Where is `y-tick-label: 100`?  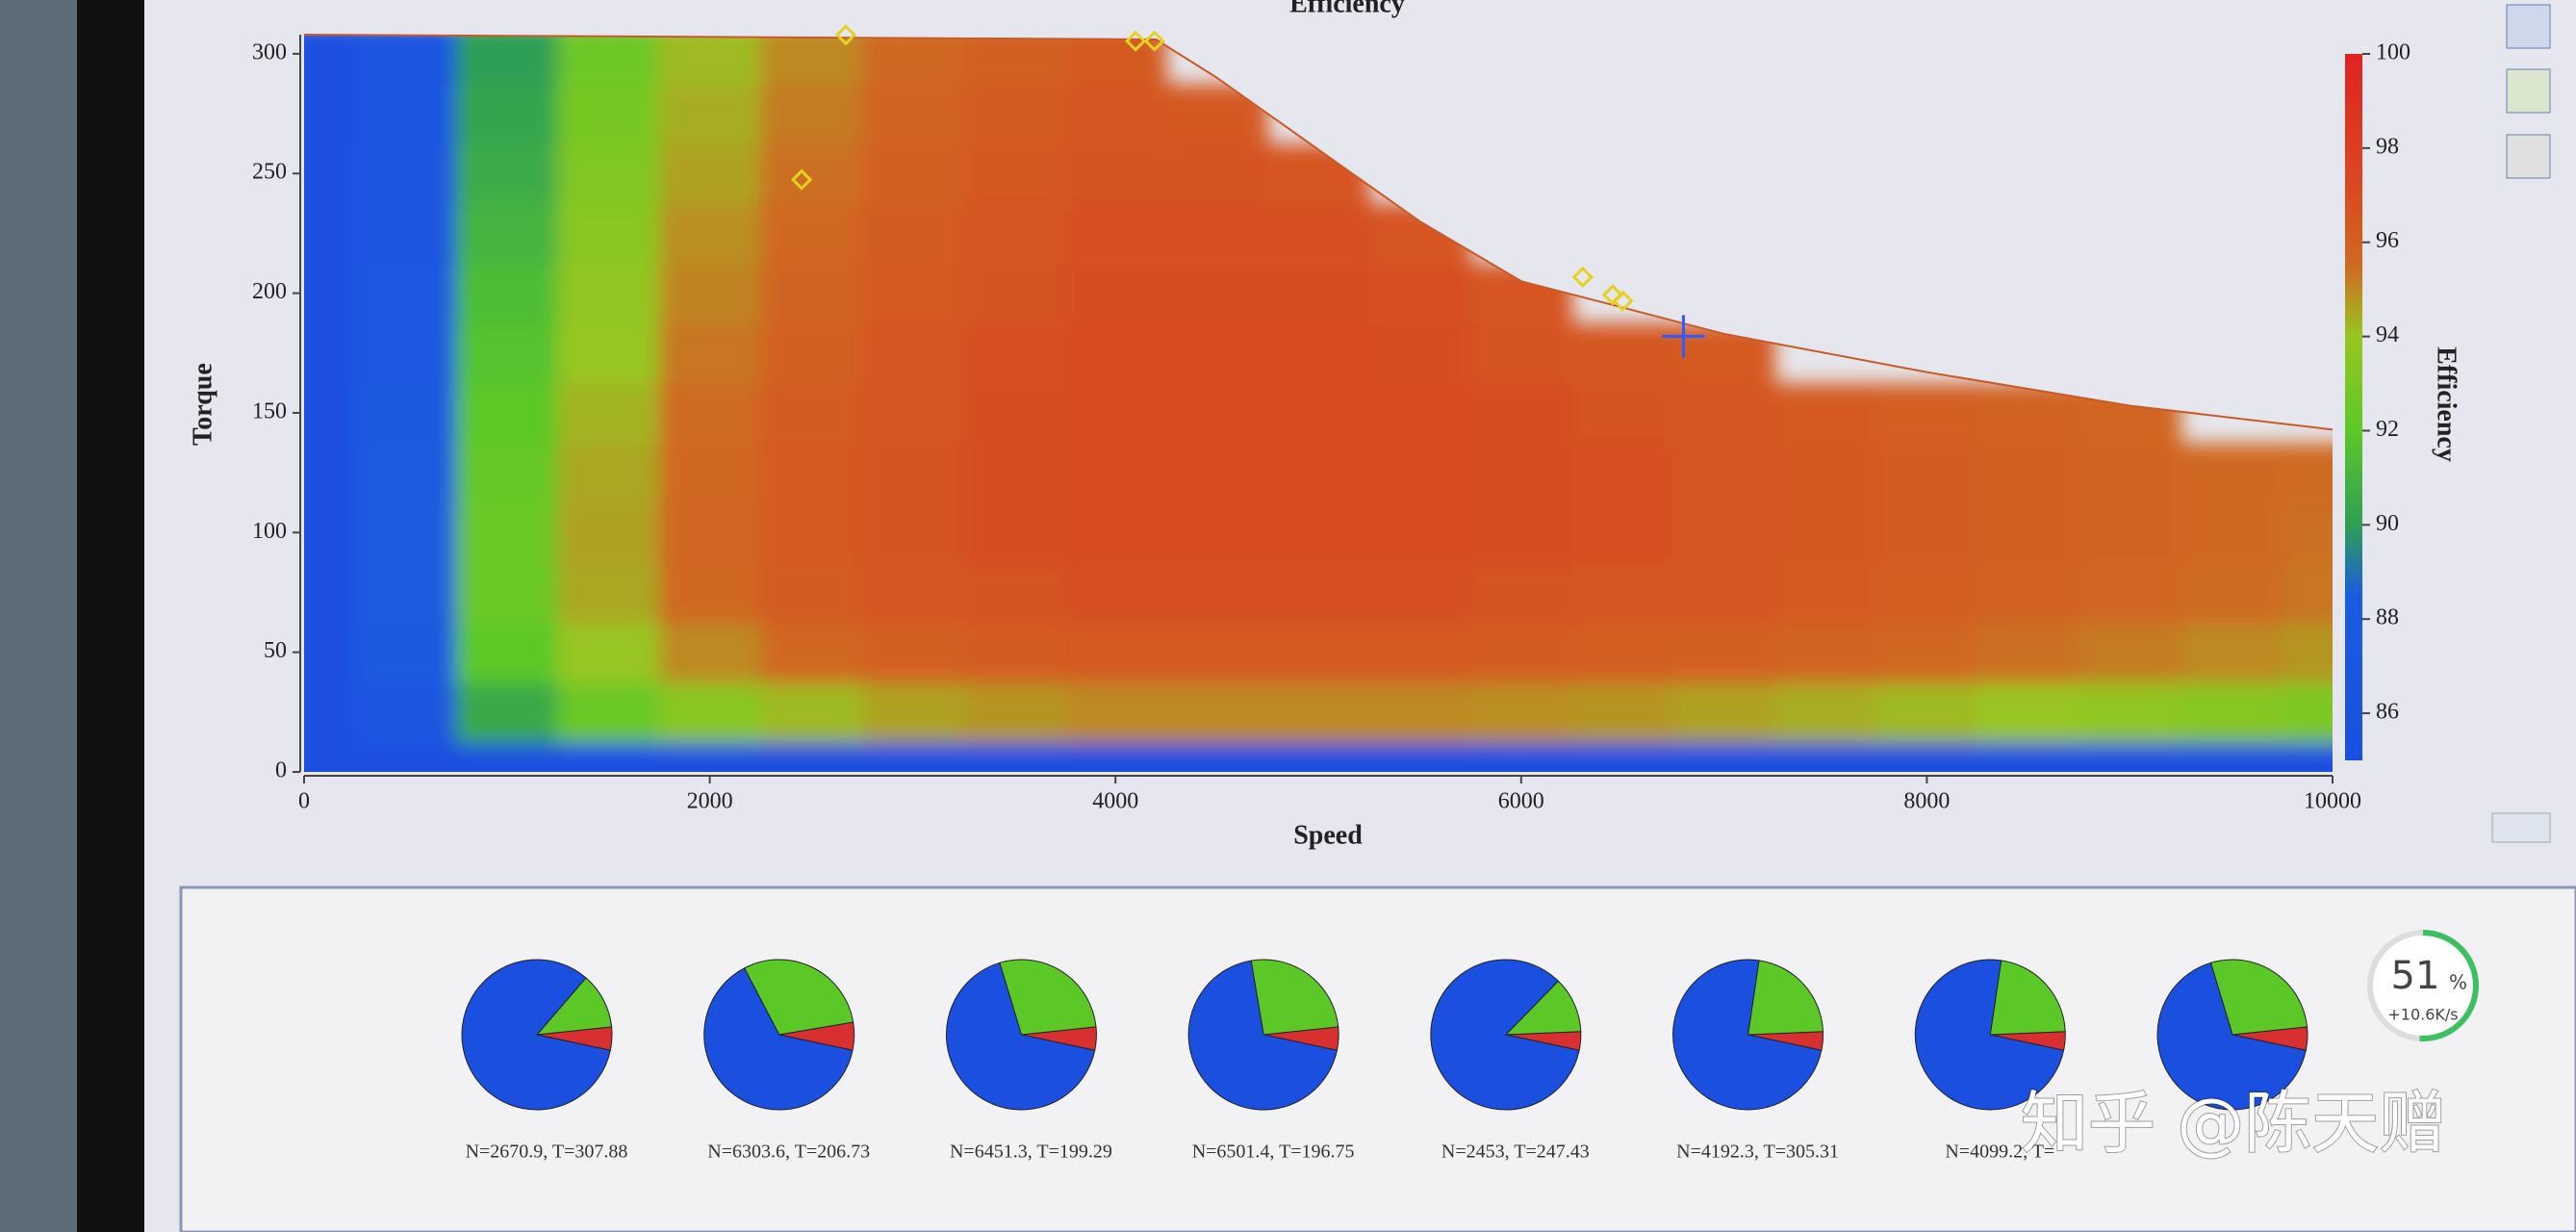
y-tick-label: 100 is located at coordinates (269, 531).